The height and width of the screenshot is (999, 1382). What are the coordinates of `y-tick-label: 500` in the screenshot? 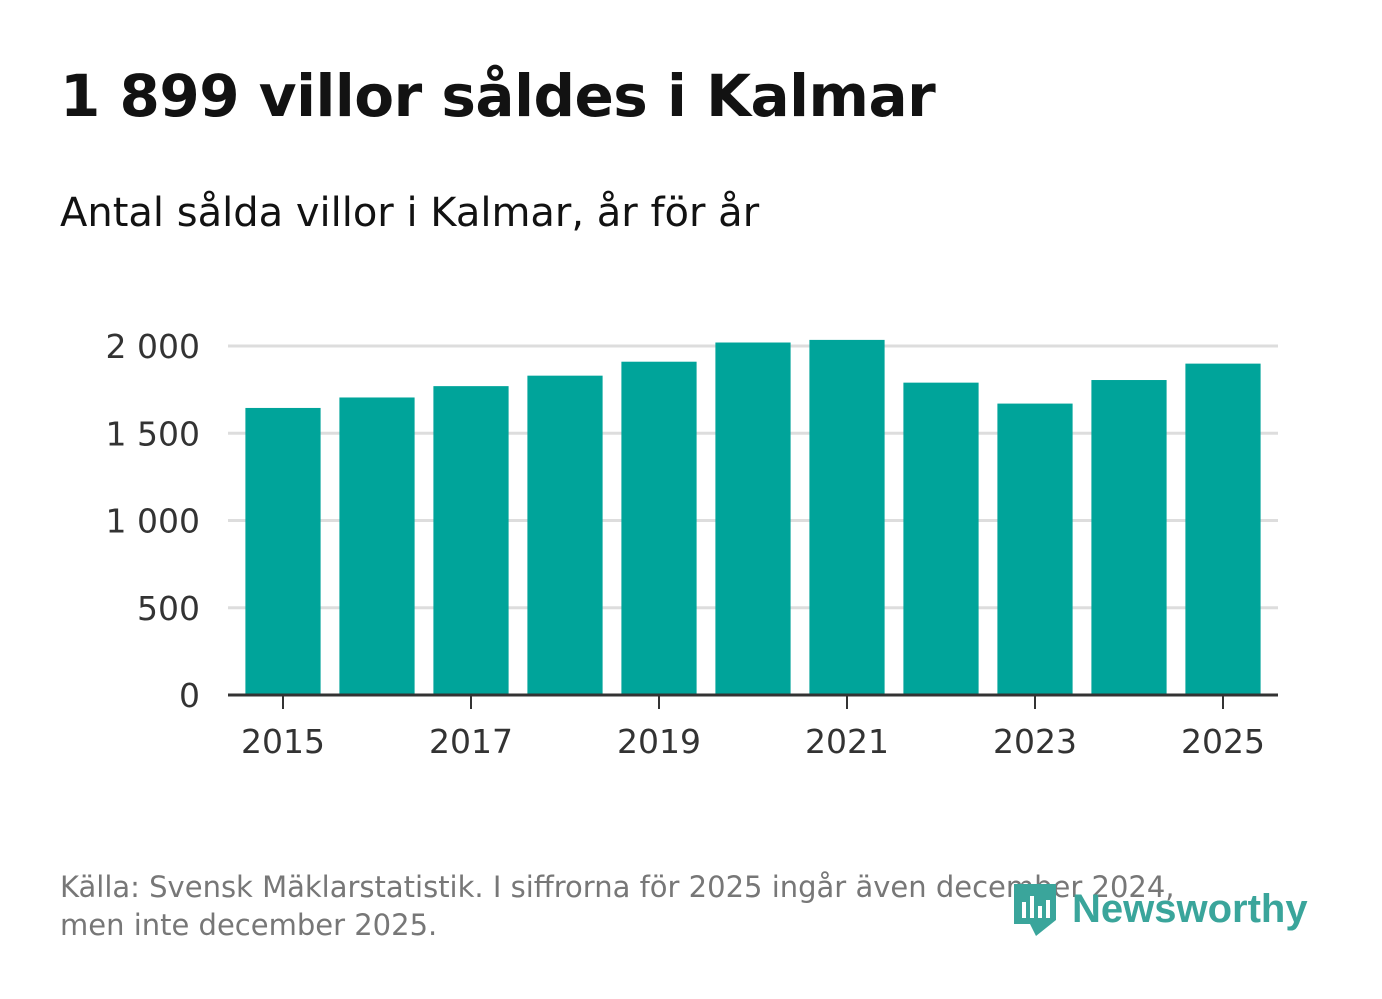 It's located at (168, 608).